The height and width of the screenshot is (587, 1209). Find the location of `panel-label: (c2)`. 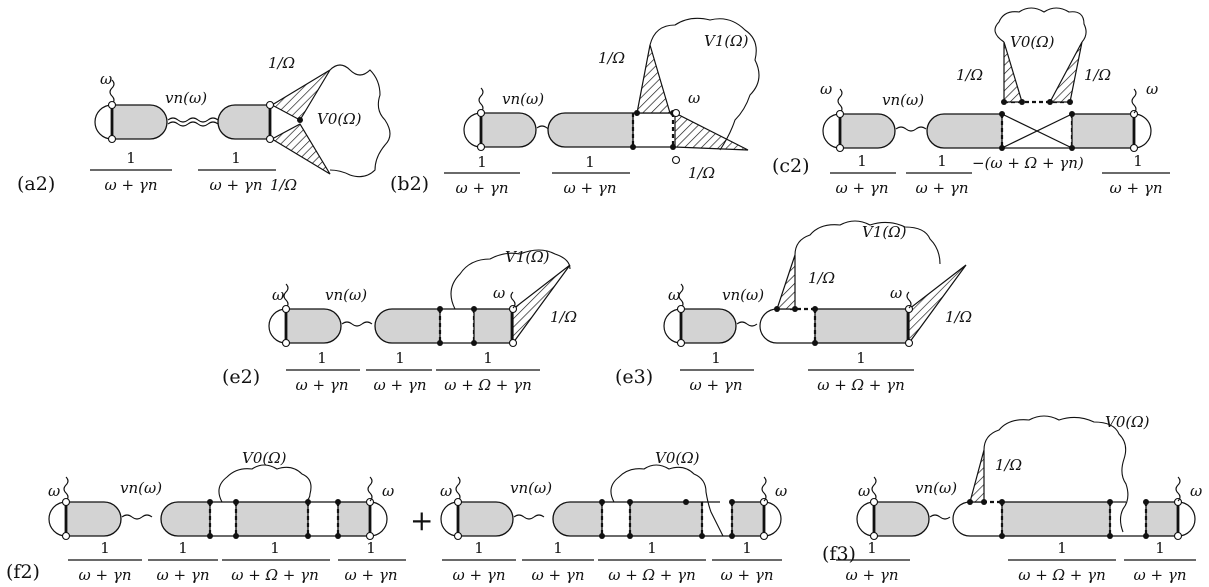

panel-label: (c2) is located at coordinates (791, 166).